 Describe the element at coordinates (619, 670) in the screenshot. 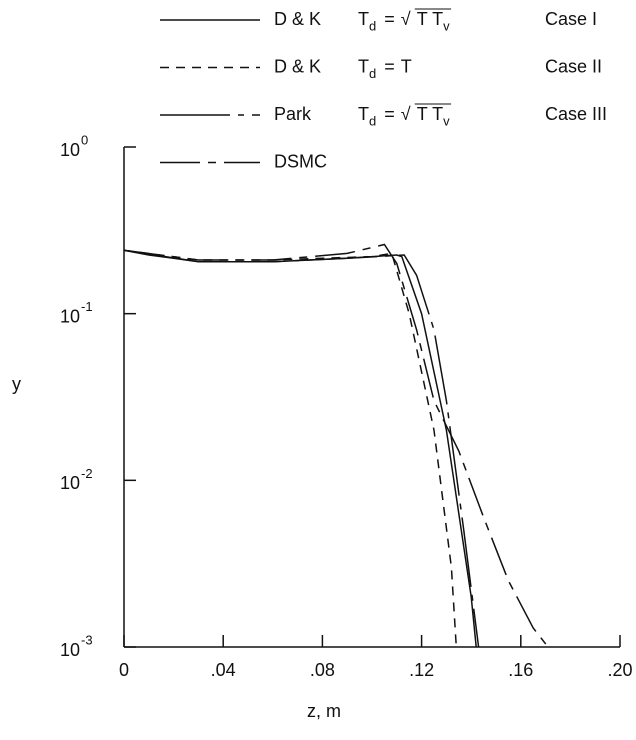

I see `x-tick-label: .20` at that location.